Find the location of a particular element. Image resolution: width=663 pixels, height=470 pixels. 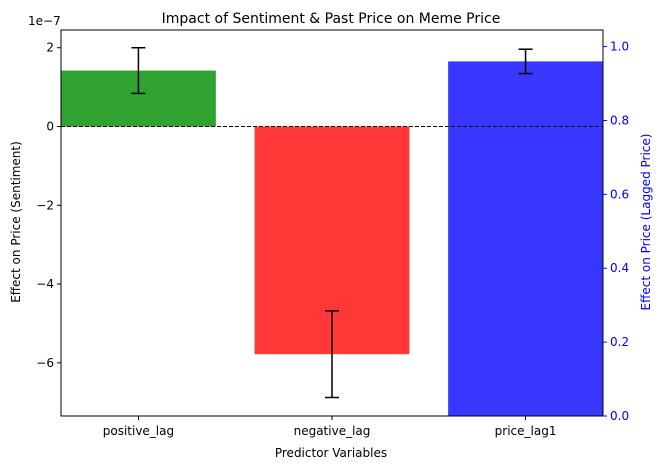

left-tick-label: −6 is located at coordinates (45, 363).